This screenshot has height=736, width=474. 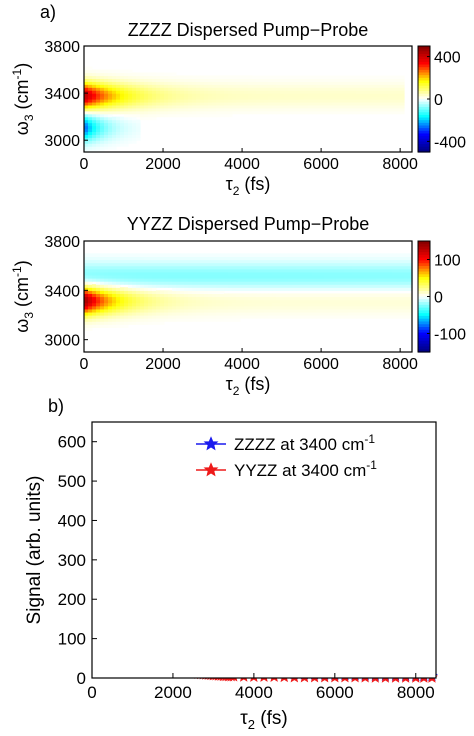 What do you see at coordinates (424, 66) in the screenshot?
I see `colorbar-segment` at bounding box center [424, 66].